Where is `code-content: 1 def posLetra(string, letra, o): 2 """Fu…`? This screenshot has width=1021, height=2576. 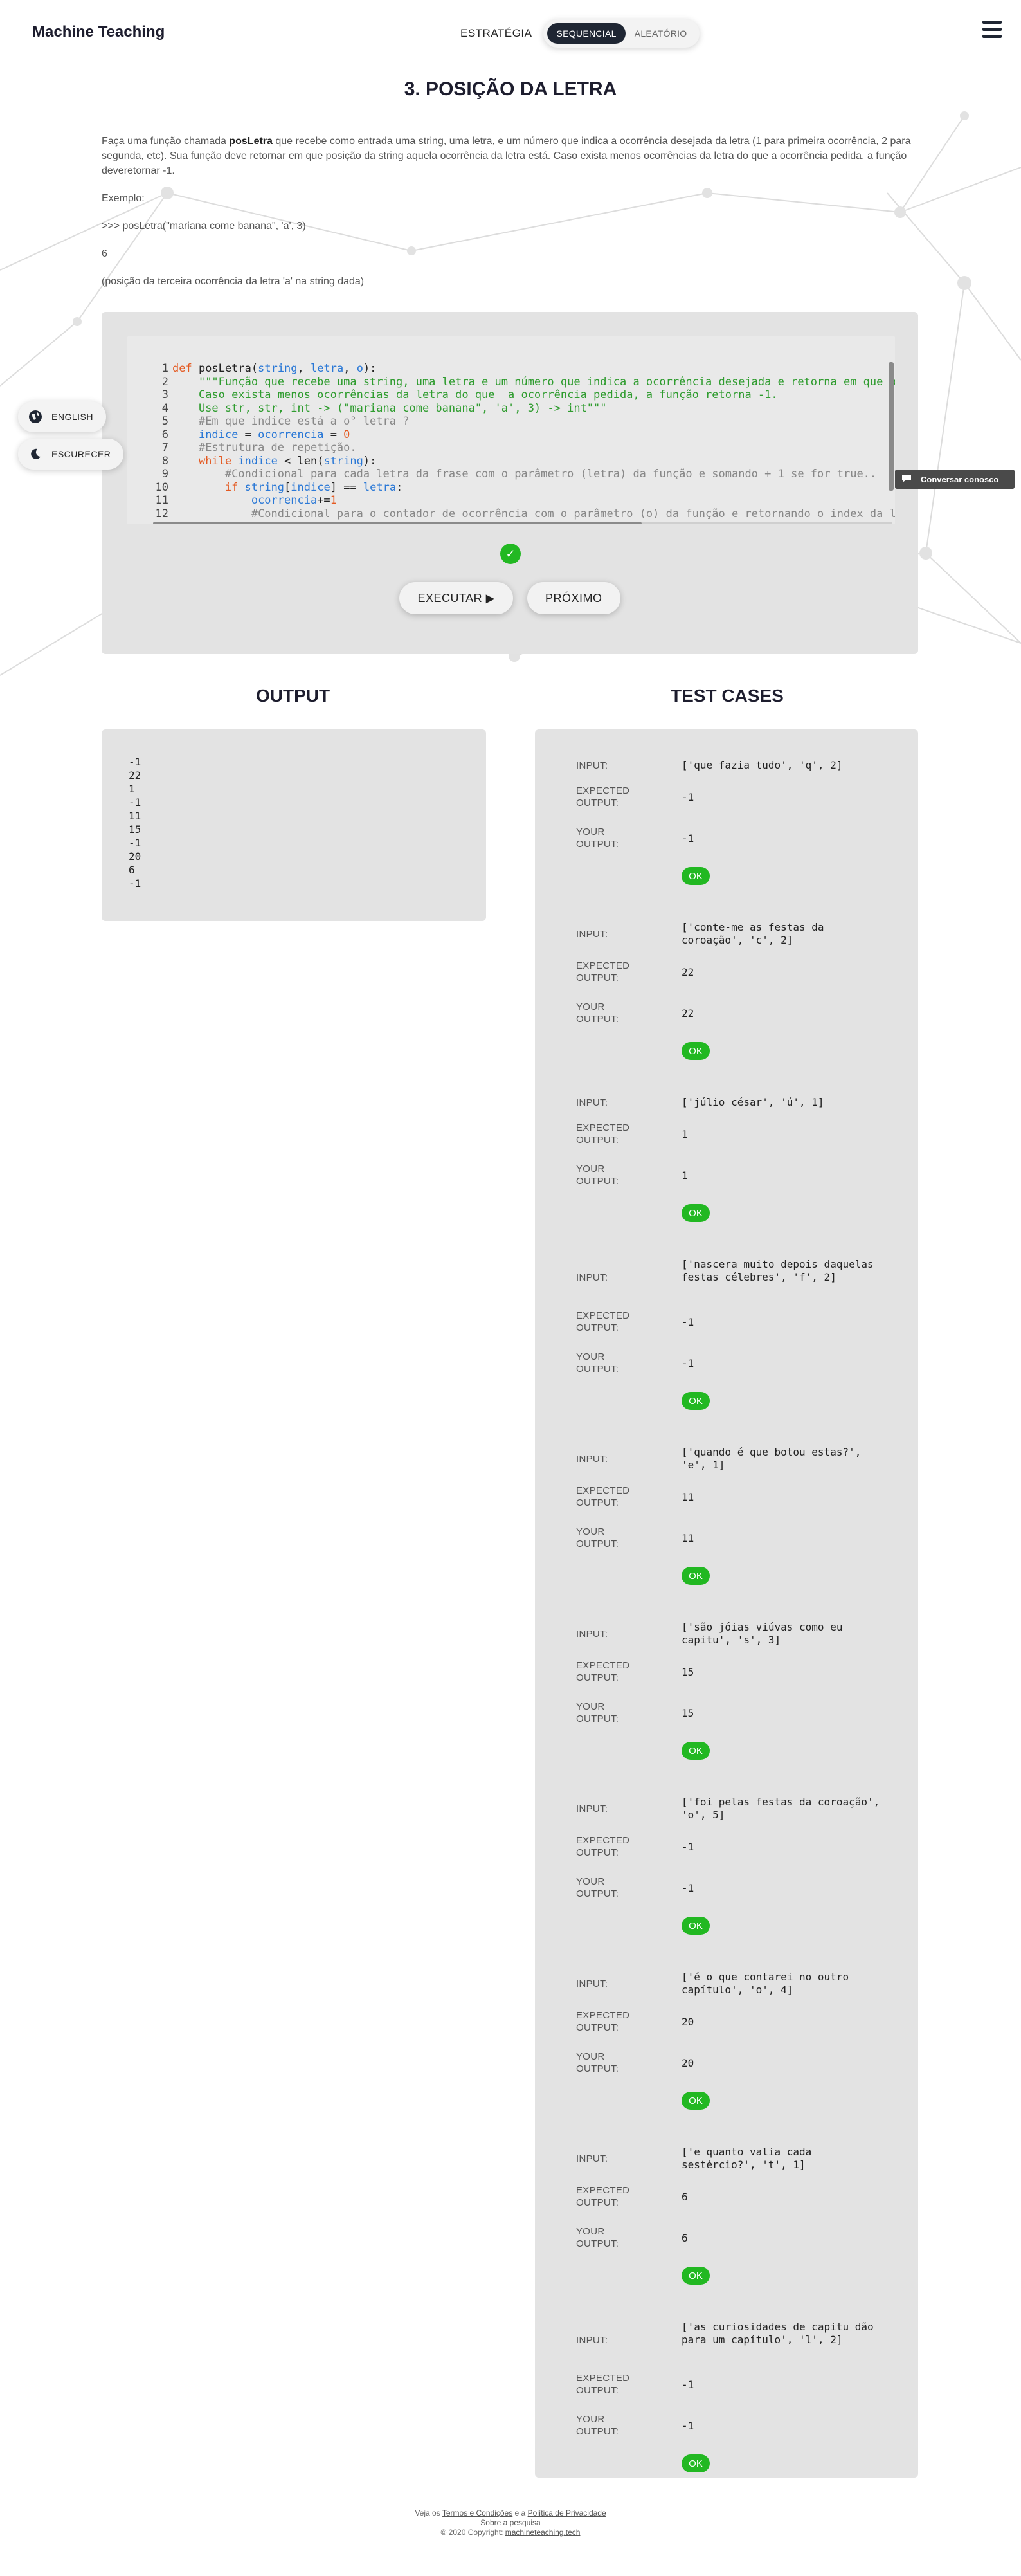
code-content: 1 def posLetra(string, letra, o): 2 """Fu… is located at coordinates (525, 443).